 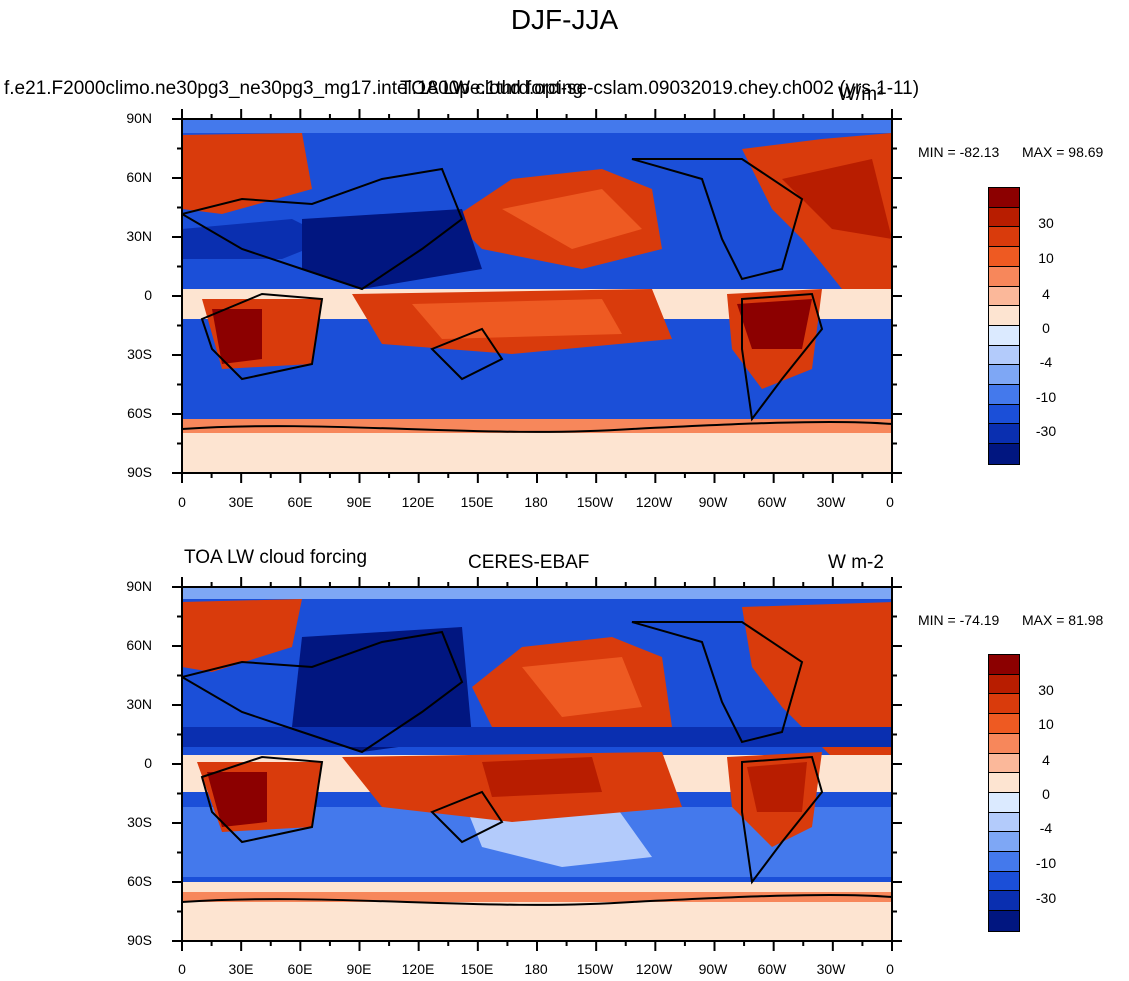 I want to click on panel-center-title: CERES-EBAF, so click(x=529, y=562).